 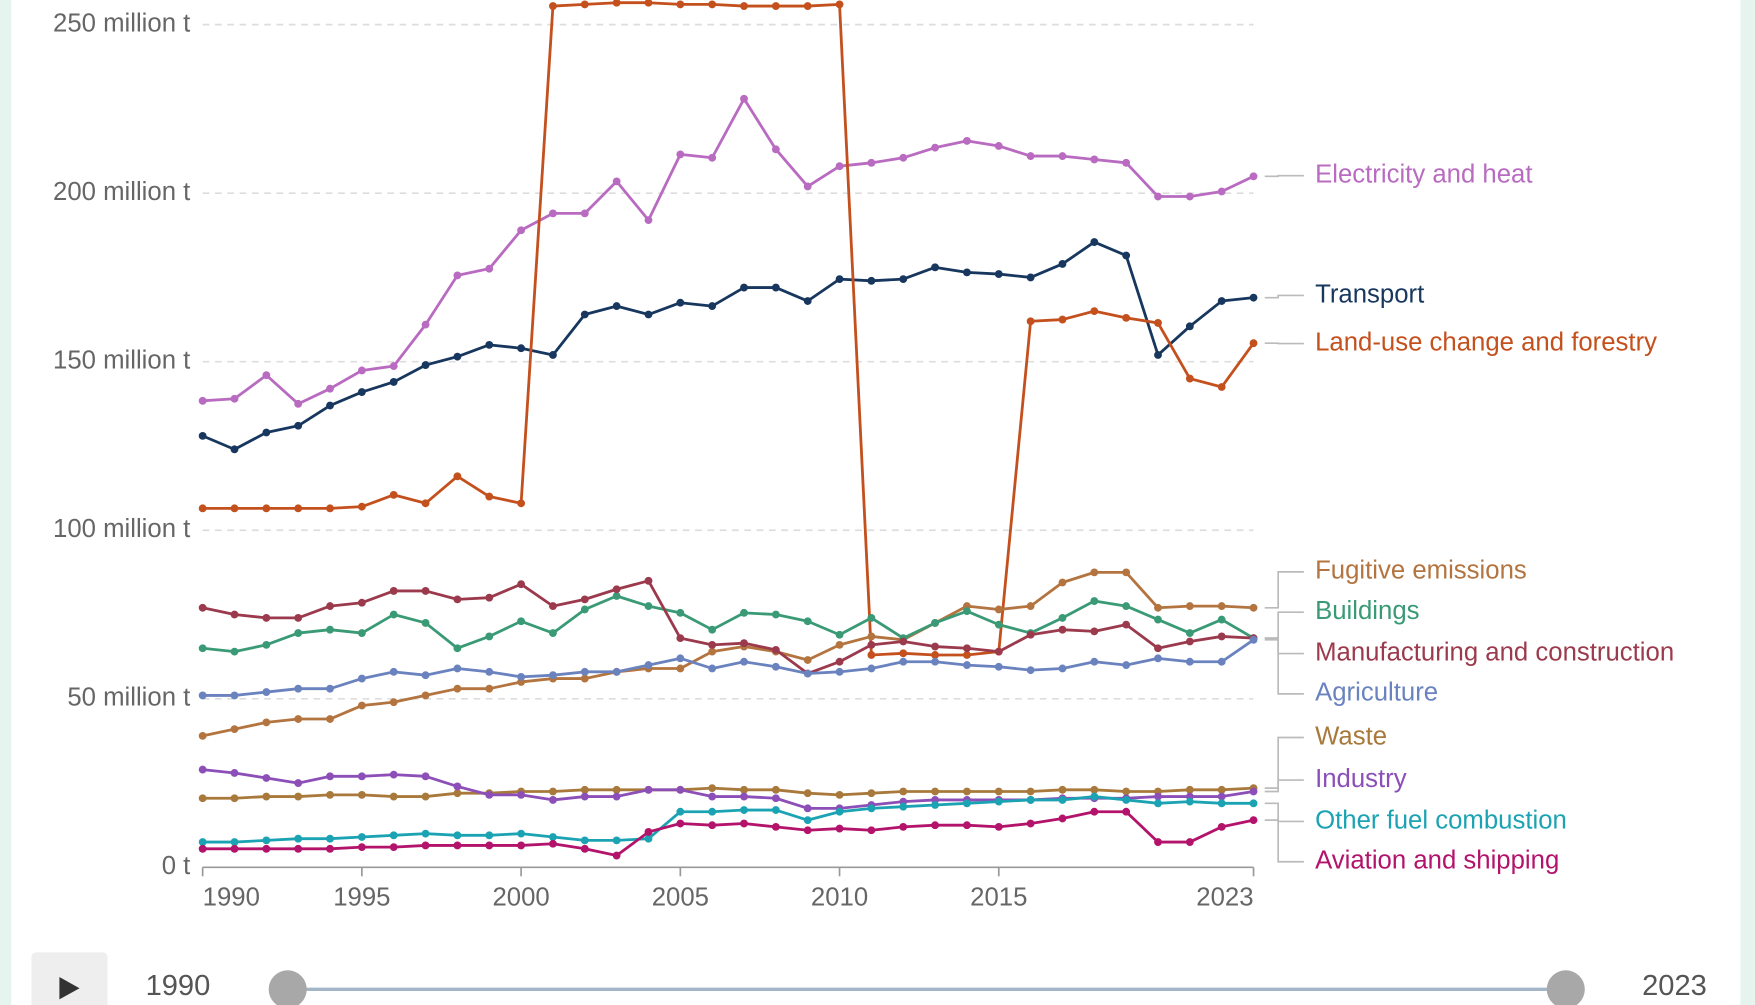 I want to click on y-tick-label: 100 million t, so click(x=121, y=529).